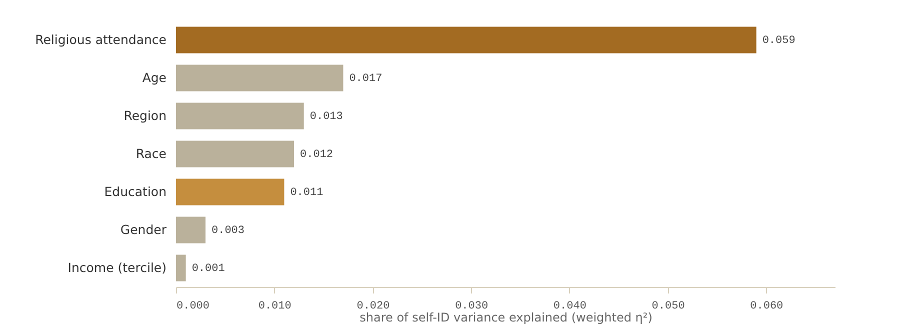  What do you see at coordinates (317, 155) in the screenshot?
I see `data-label: 0.012` at bounding box center [317, 155].